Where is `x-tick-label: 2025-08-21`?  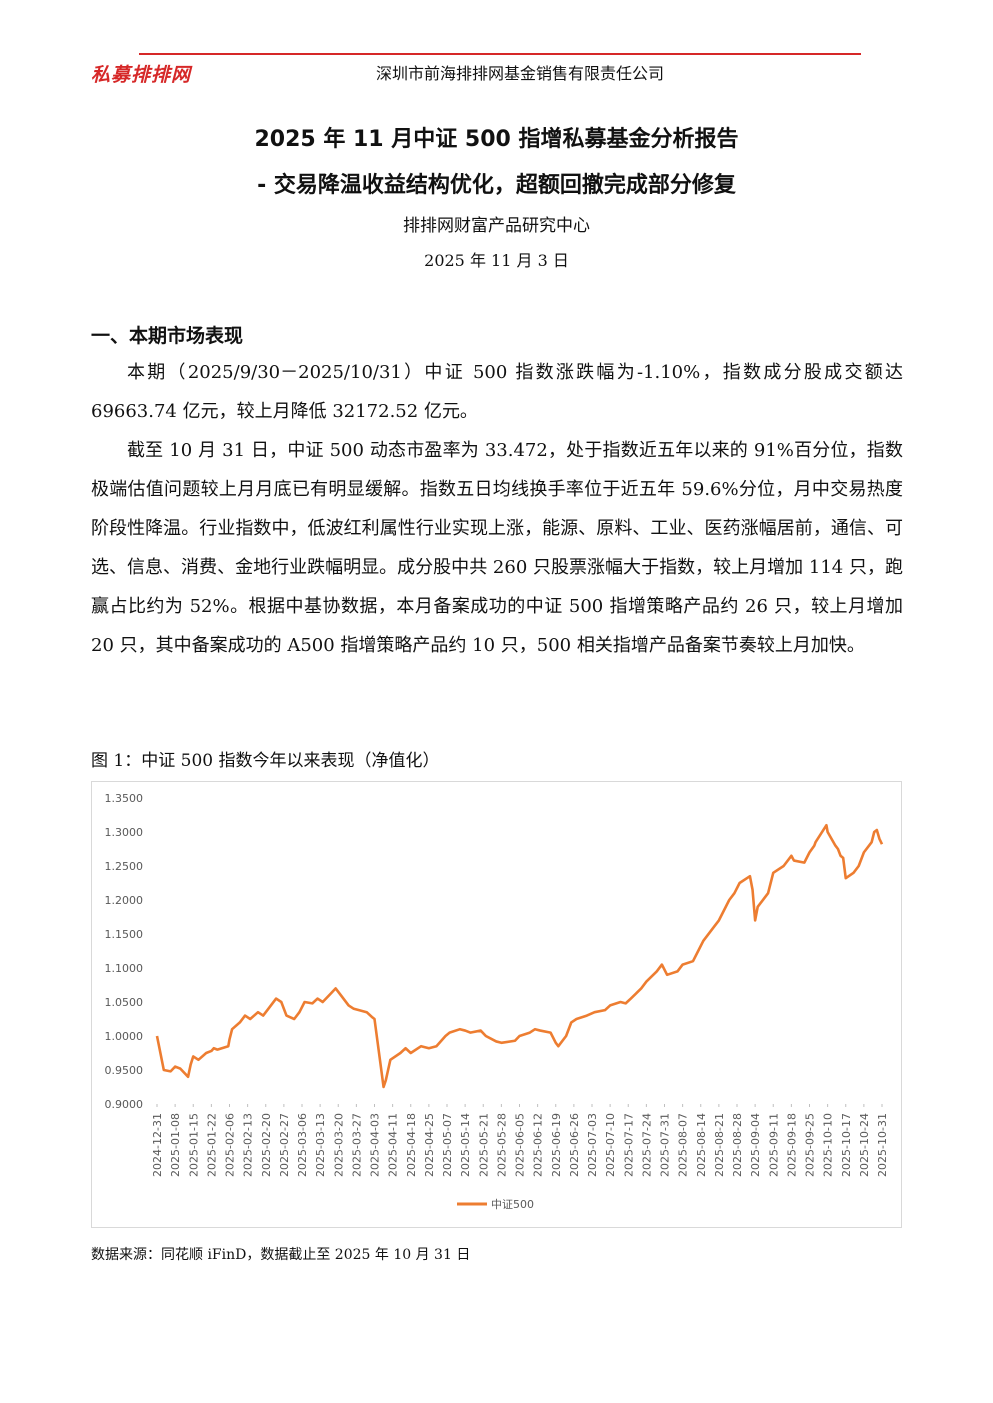 x-tick-label: 2025-08-21 is located at coordinates (719, 1145).